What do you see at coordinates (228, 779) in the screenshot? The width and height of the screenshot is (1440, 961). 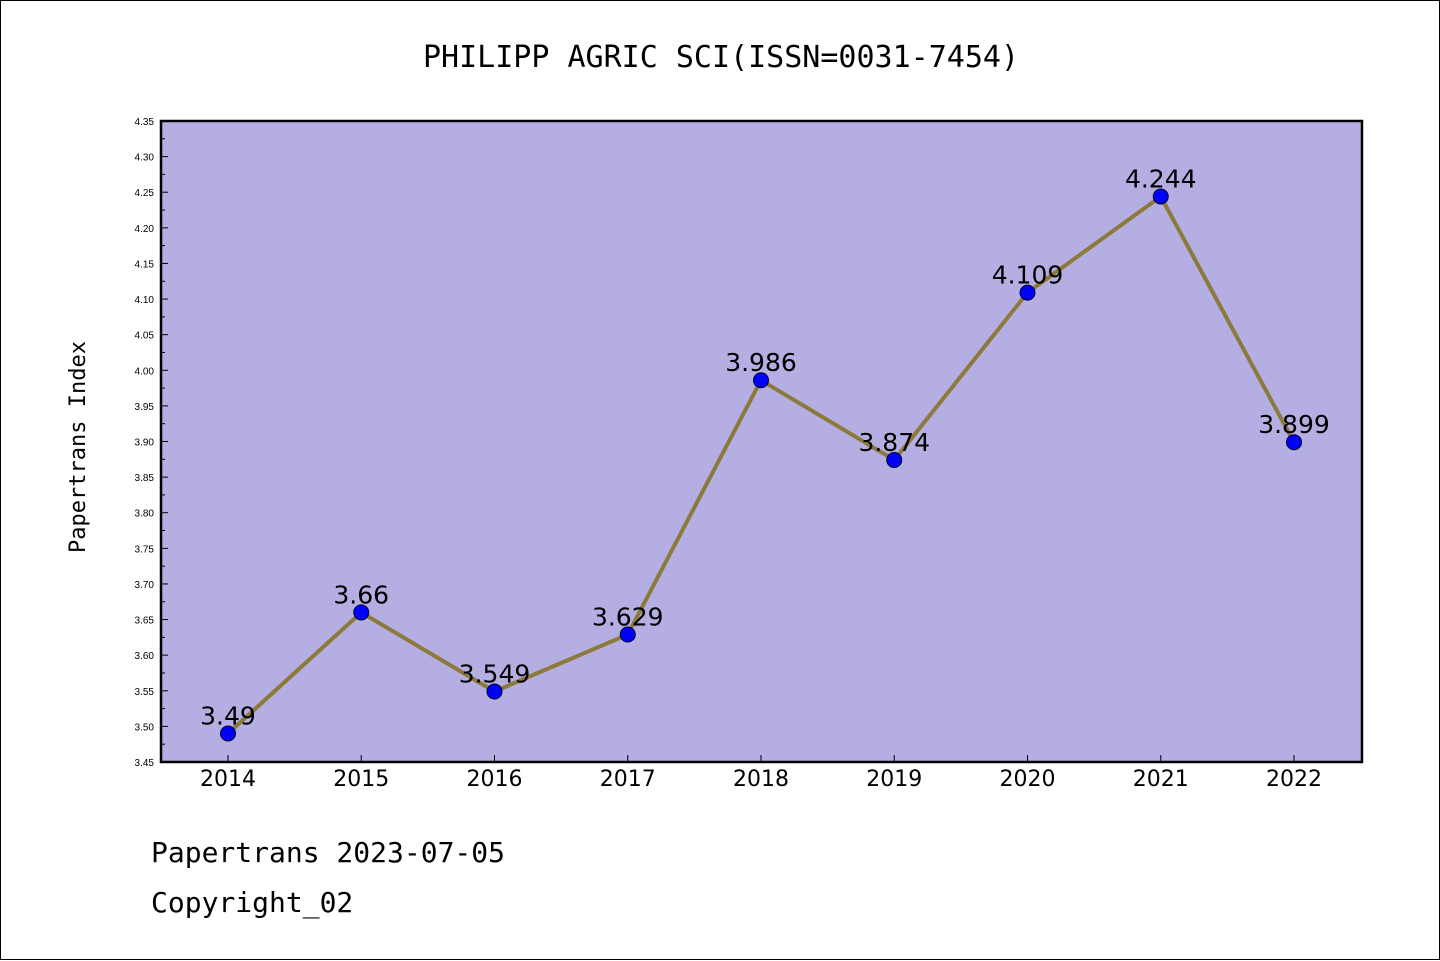 I see `x-tick-label: 2014` at bounding box center [228, 779].